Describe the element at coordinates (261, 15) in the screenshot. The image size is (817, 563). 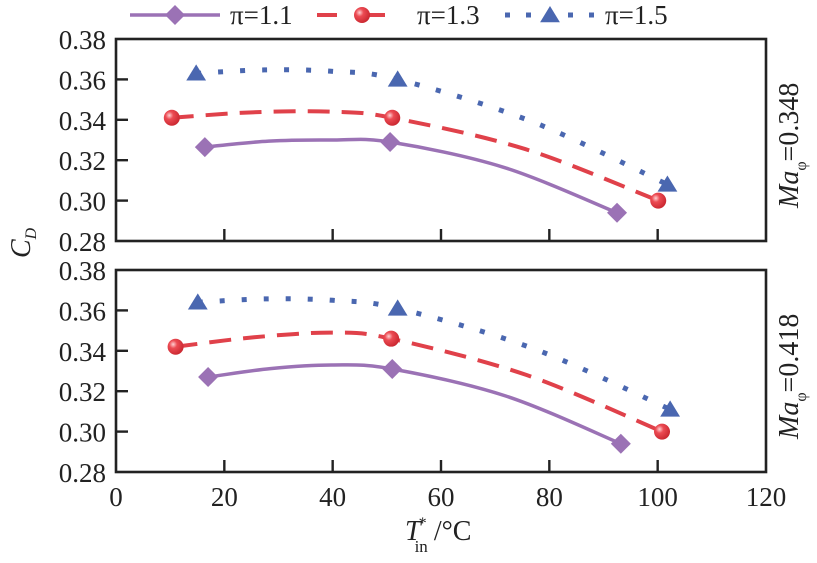
I see `legend-label: π=1.1` at that location.